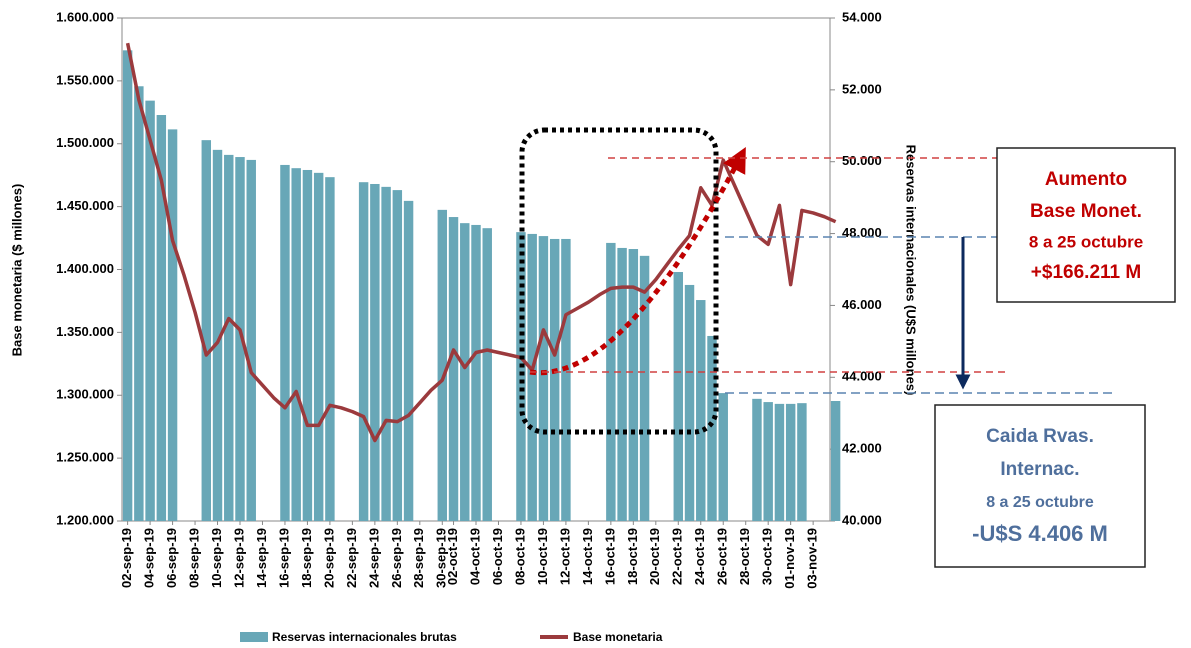 The height and width of the screenshot is (648, 1191). Describe the element at coordinates (306, 558) in the screenshot. I see `x-tick-label: 18-sep-19` at that location.